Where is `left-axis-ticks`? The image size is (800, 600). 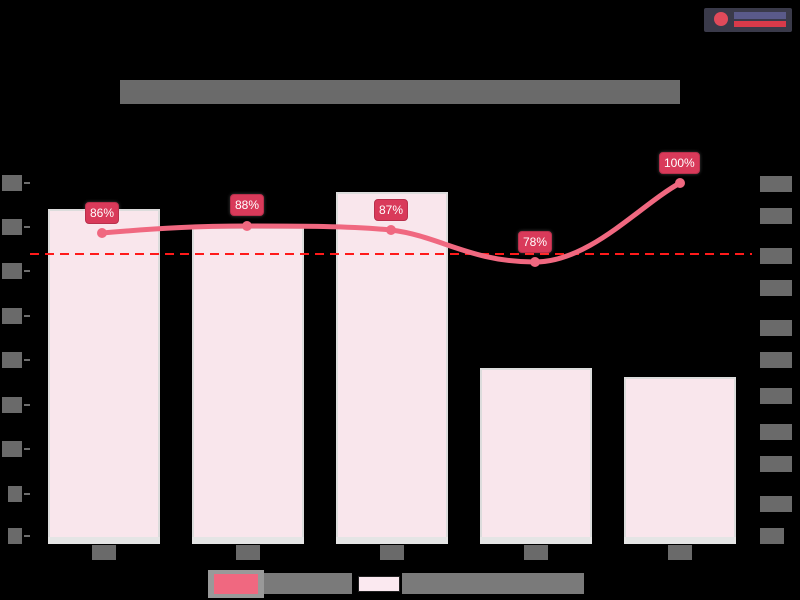 left-axis-ticks is located at coordinates (27, 359).